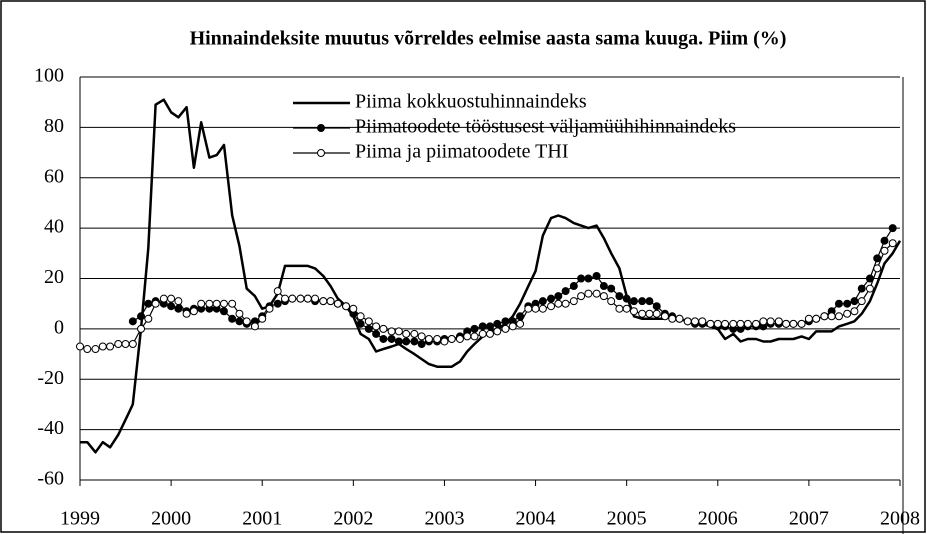 This screenshot has height=534, width=927. I want to click on y-tick-label: -40, so click(50, 428).